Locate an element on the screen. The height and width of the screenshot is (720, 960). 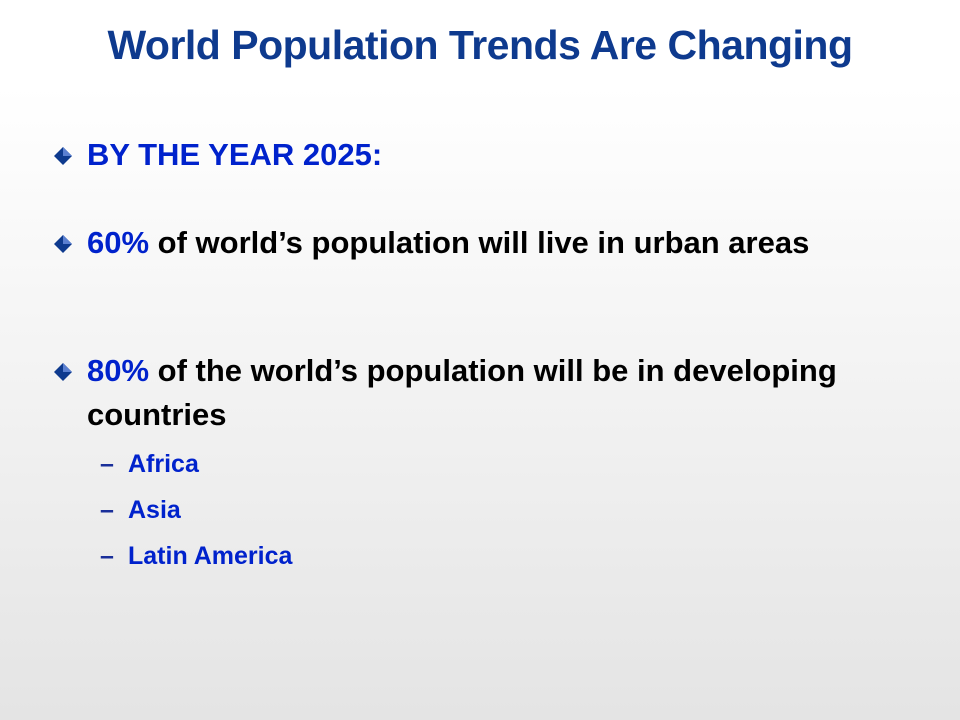
sub-bullet-asia: – Asia is located at coordinates (140, 510).